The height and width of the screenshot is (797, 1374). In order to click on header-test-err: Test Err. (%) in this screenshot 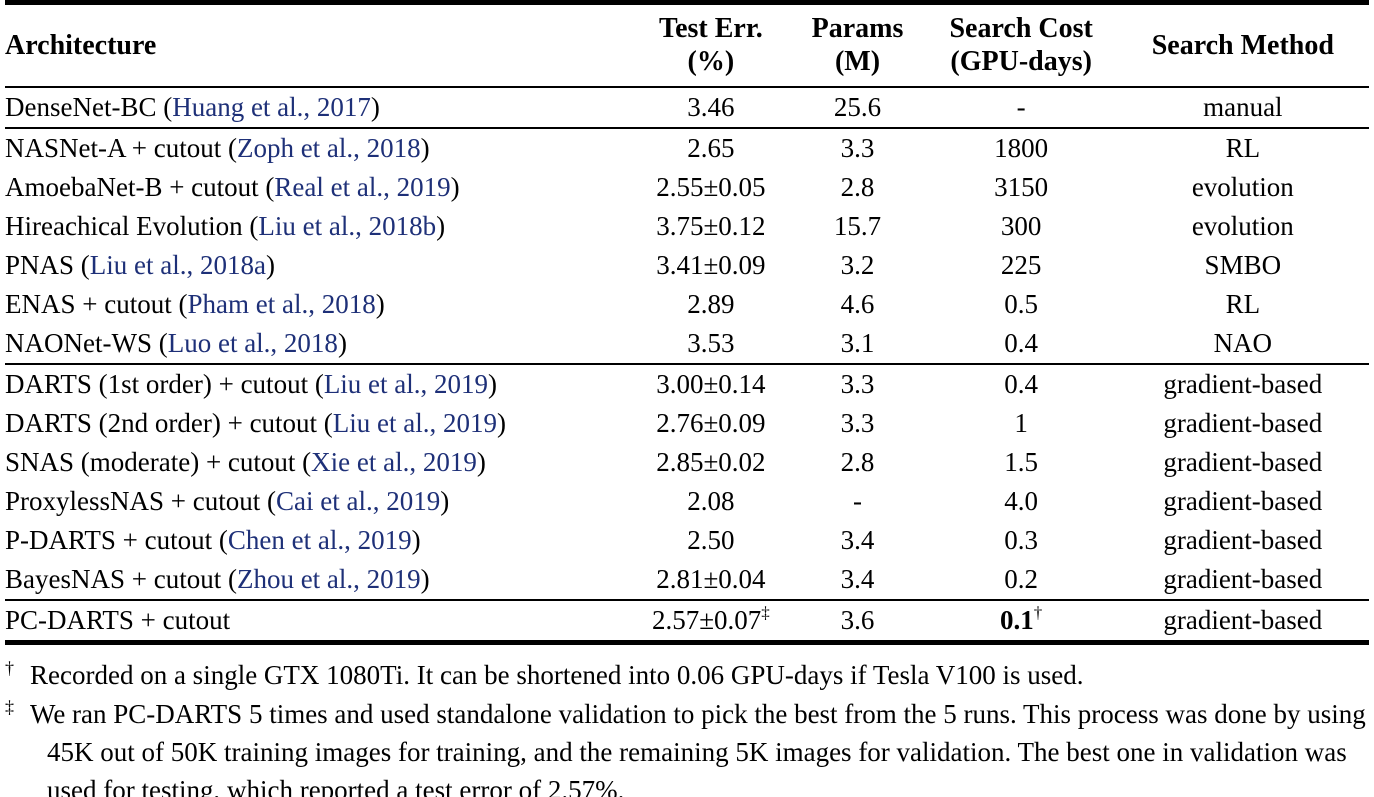, I will do `click(711, 45)`.